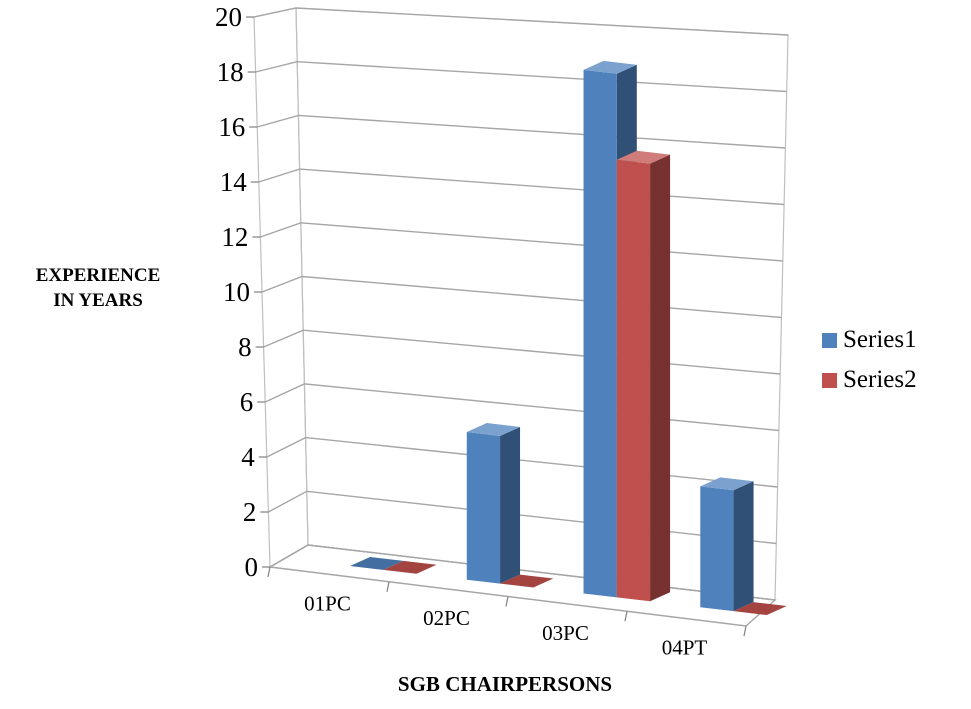 The height and width of the screenshot is (709, 971). Describe the element at coordinates (410, 567) in the screenshot. I see `bar-s2-01pc-flat` at that location.